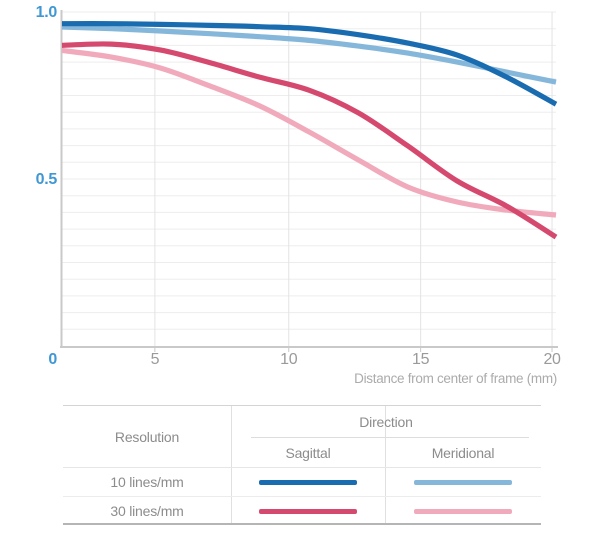  I want to click on legend-resolution-header: Resolution, so click(147, 436).